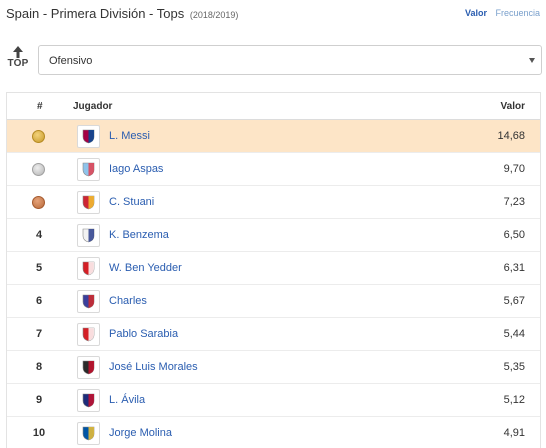  What do you see at coordinates (39, 268) in the screenshot?
I see `rank-number: 5` at bounding box center [39, 268].